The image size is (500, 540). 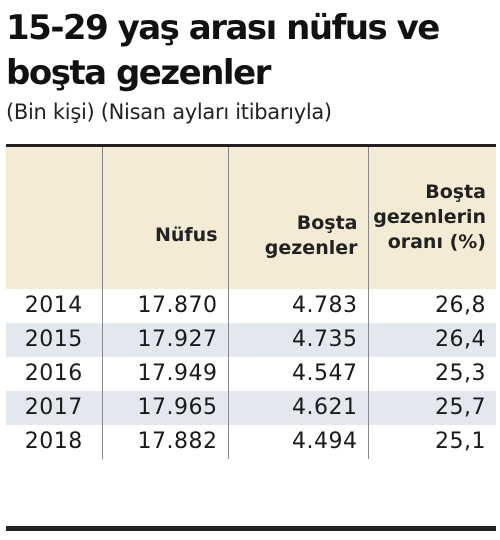 What do you see at coordinates (460, 407) in the screenshot?
I see `cell-idle-rate: 25,7` at bounding box center [460, 407].